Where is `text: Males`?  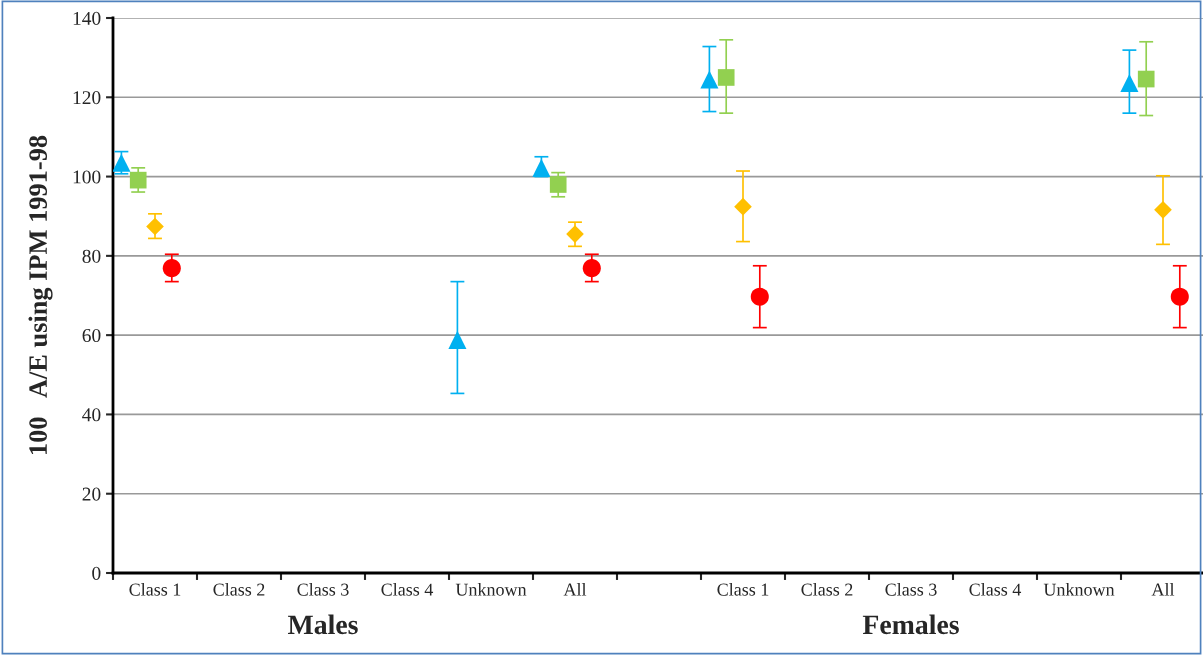
text: Males is located at coordinates (322, 624).